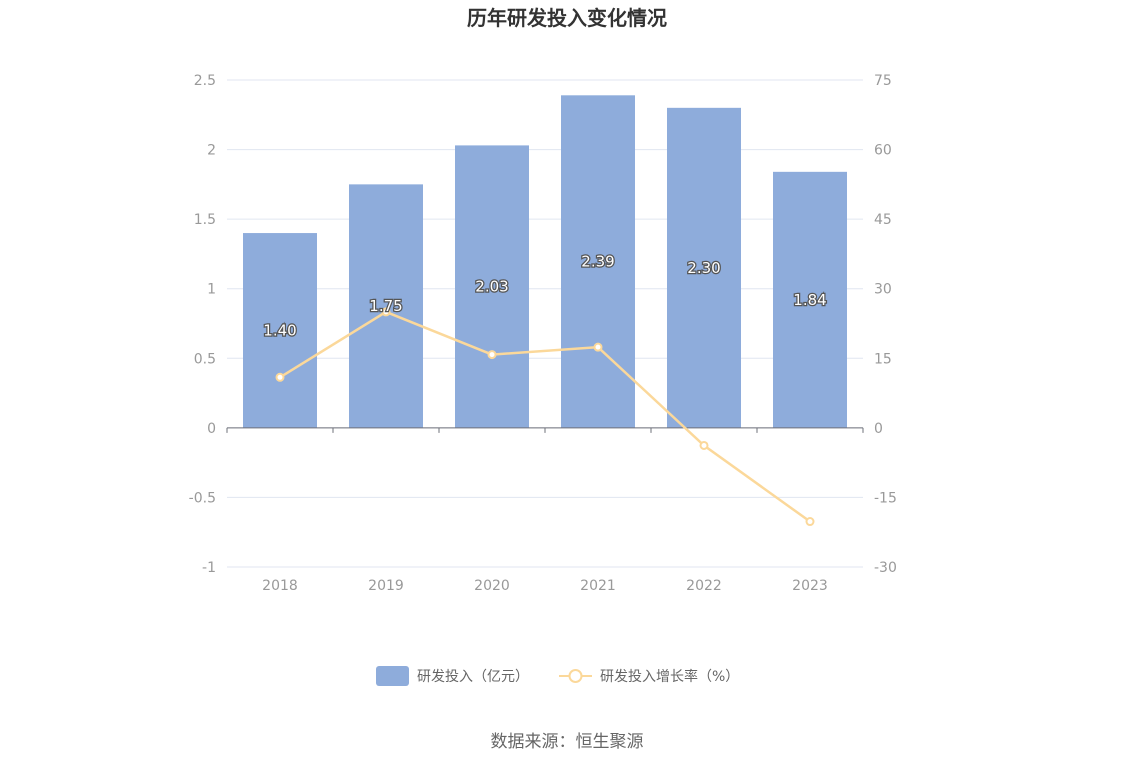 The image size is (1134, 766). What do you see at coordinates (492, 586) in the screenshot?
I see `x-tick-label: 2020` at bounding box center [492, 586].